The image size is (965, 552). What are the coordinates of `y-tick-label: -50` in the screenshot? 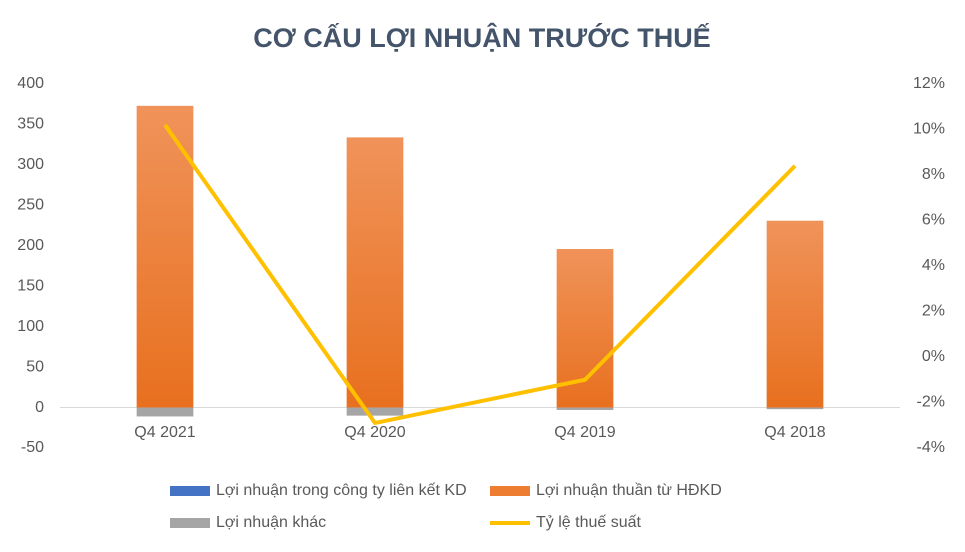 It's located at (32, 447).